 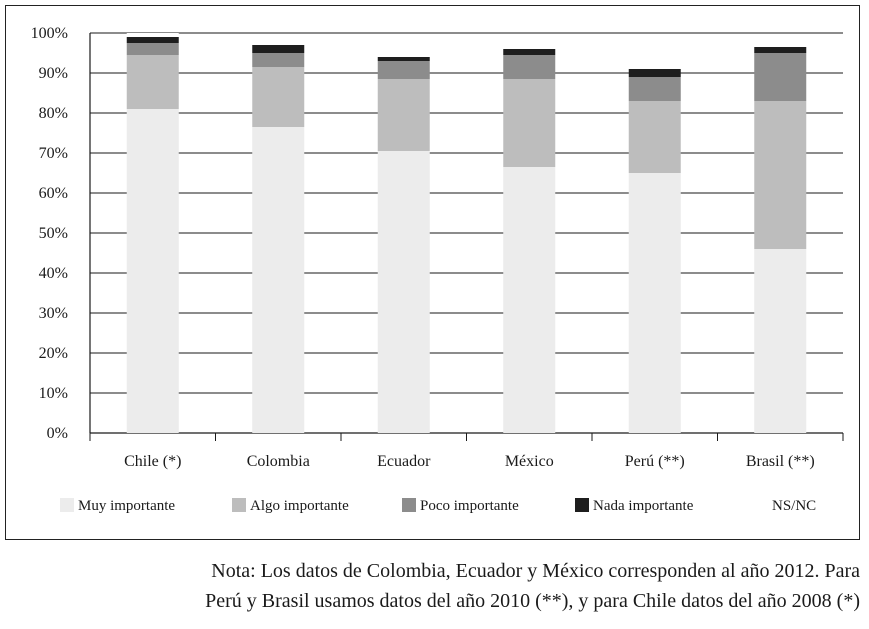 What do you see at coordinates (53, 313) in the screenshot?
I see `y-tick-label: 30%` at bounding box center [53, 313].